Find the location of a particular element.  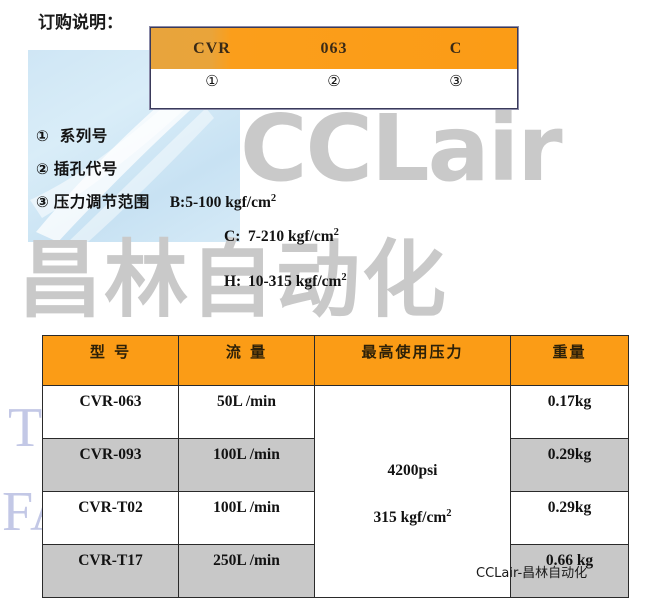

legend-marker-1: ① is located at coordinates (42, 136).